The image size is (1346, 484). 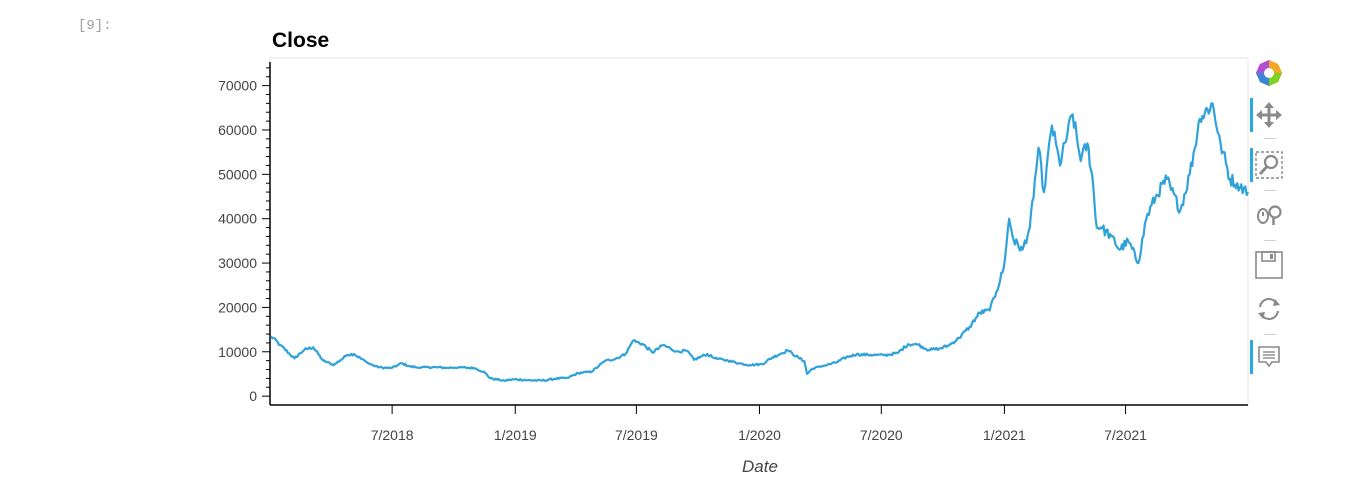 What do you see at coordinates (237, 219) in the screenshot?
I see `y-tick-label: 40000` at bounding box center [237, 219].